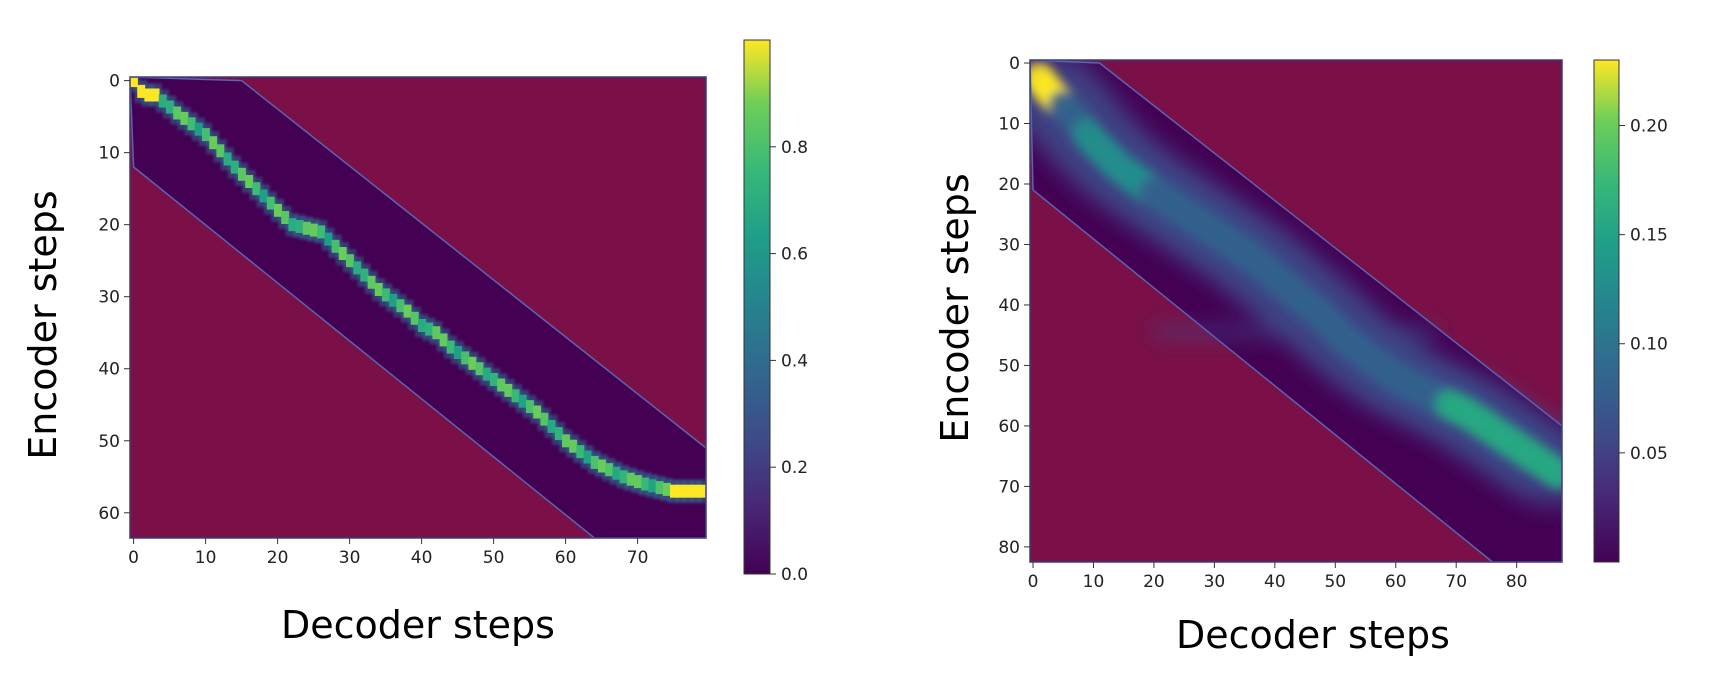 The height and width of the screenshot is (688, 1714). I want to click on x-tick-label: 60, so click(1396, 582).